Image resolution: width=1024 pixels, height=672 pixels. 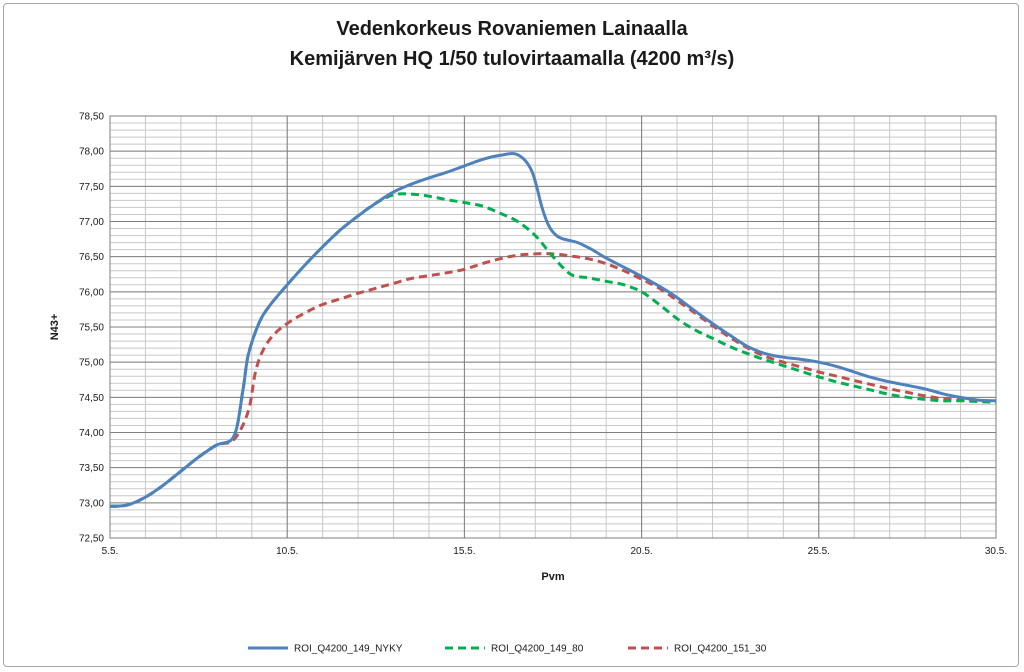 I want to click on y-tick-label: 76,50, so click(x=91, y=257).